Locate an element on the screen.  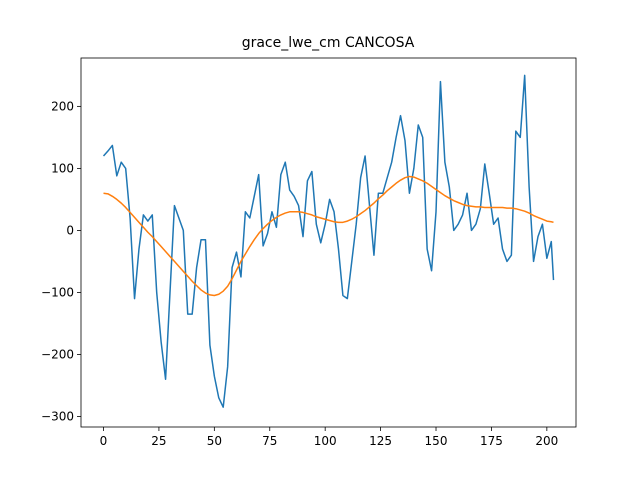
y-tick-label: 200 is located at coordinates (62, 106).